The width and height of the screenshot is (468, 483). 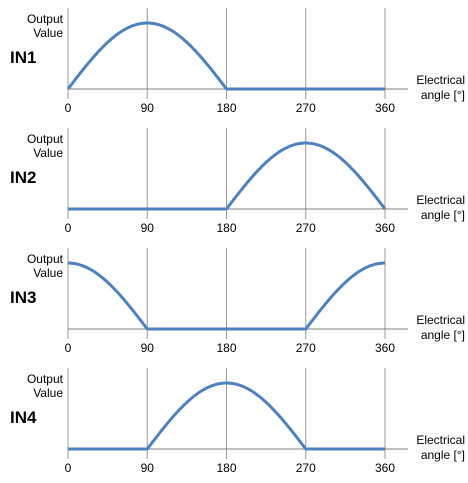 I want to click on row-label: IN3, so click(x=23, y=297).